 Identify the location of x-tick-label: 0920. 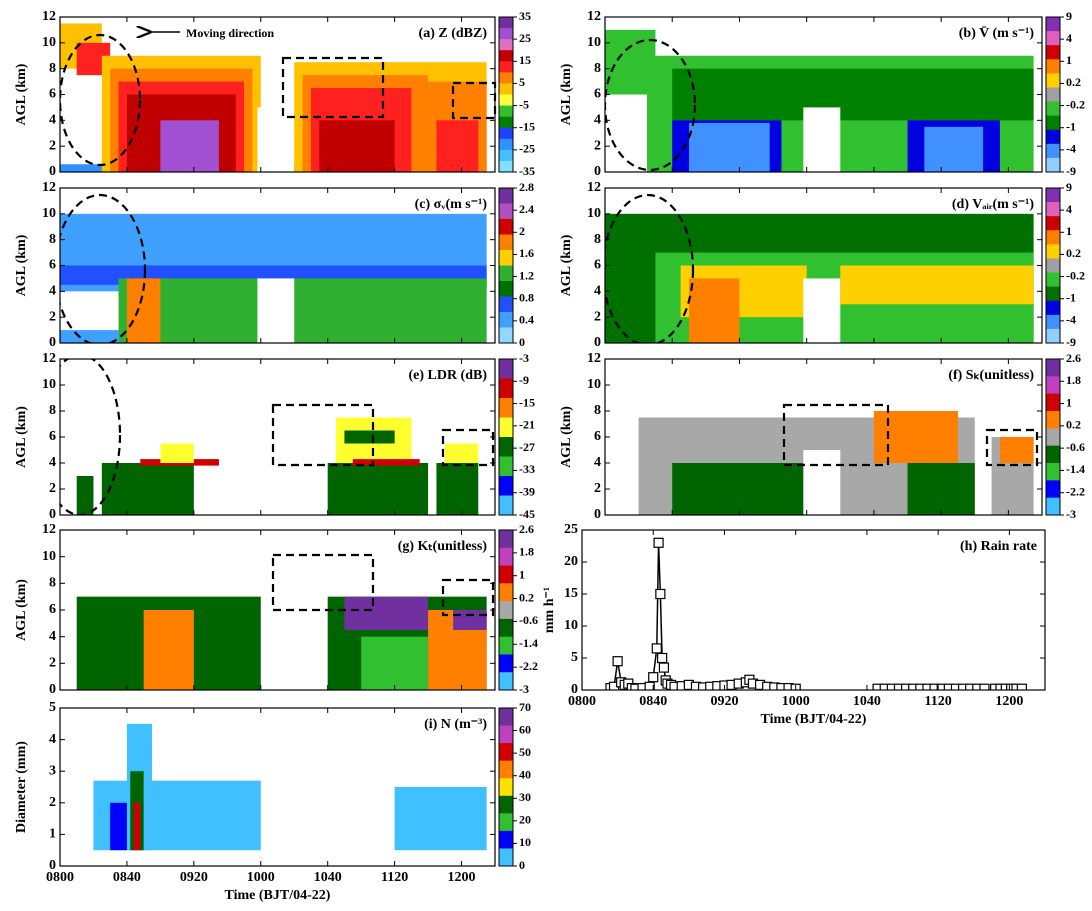
(194, 877).